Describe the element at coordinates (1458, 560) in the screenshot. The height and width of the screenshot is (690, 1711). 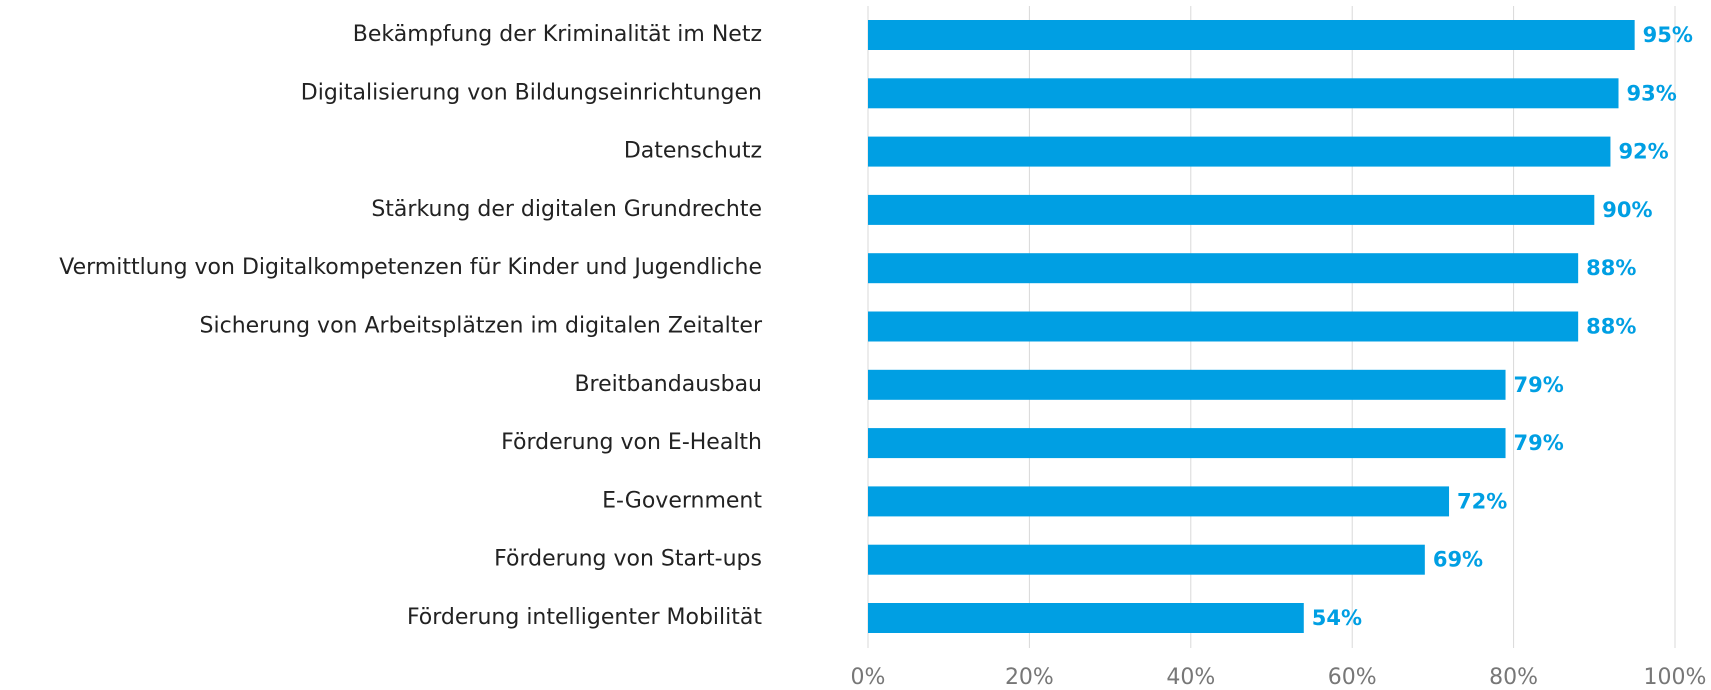
I see `value-label: 69%` at that location.